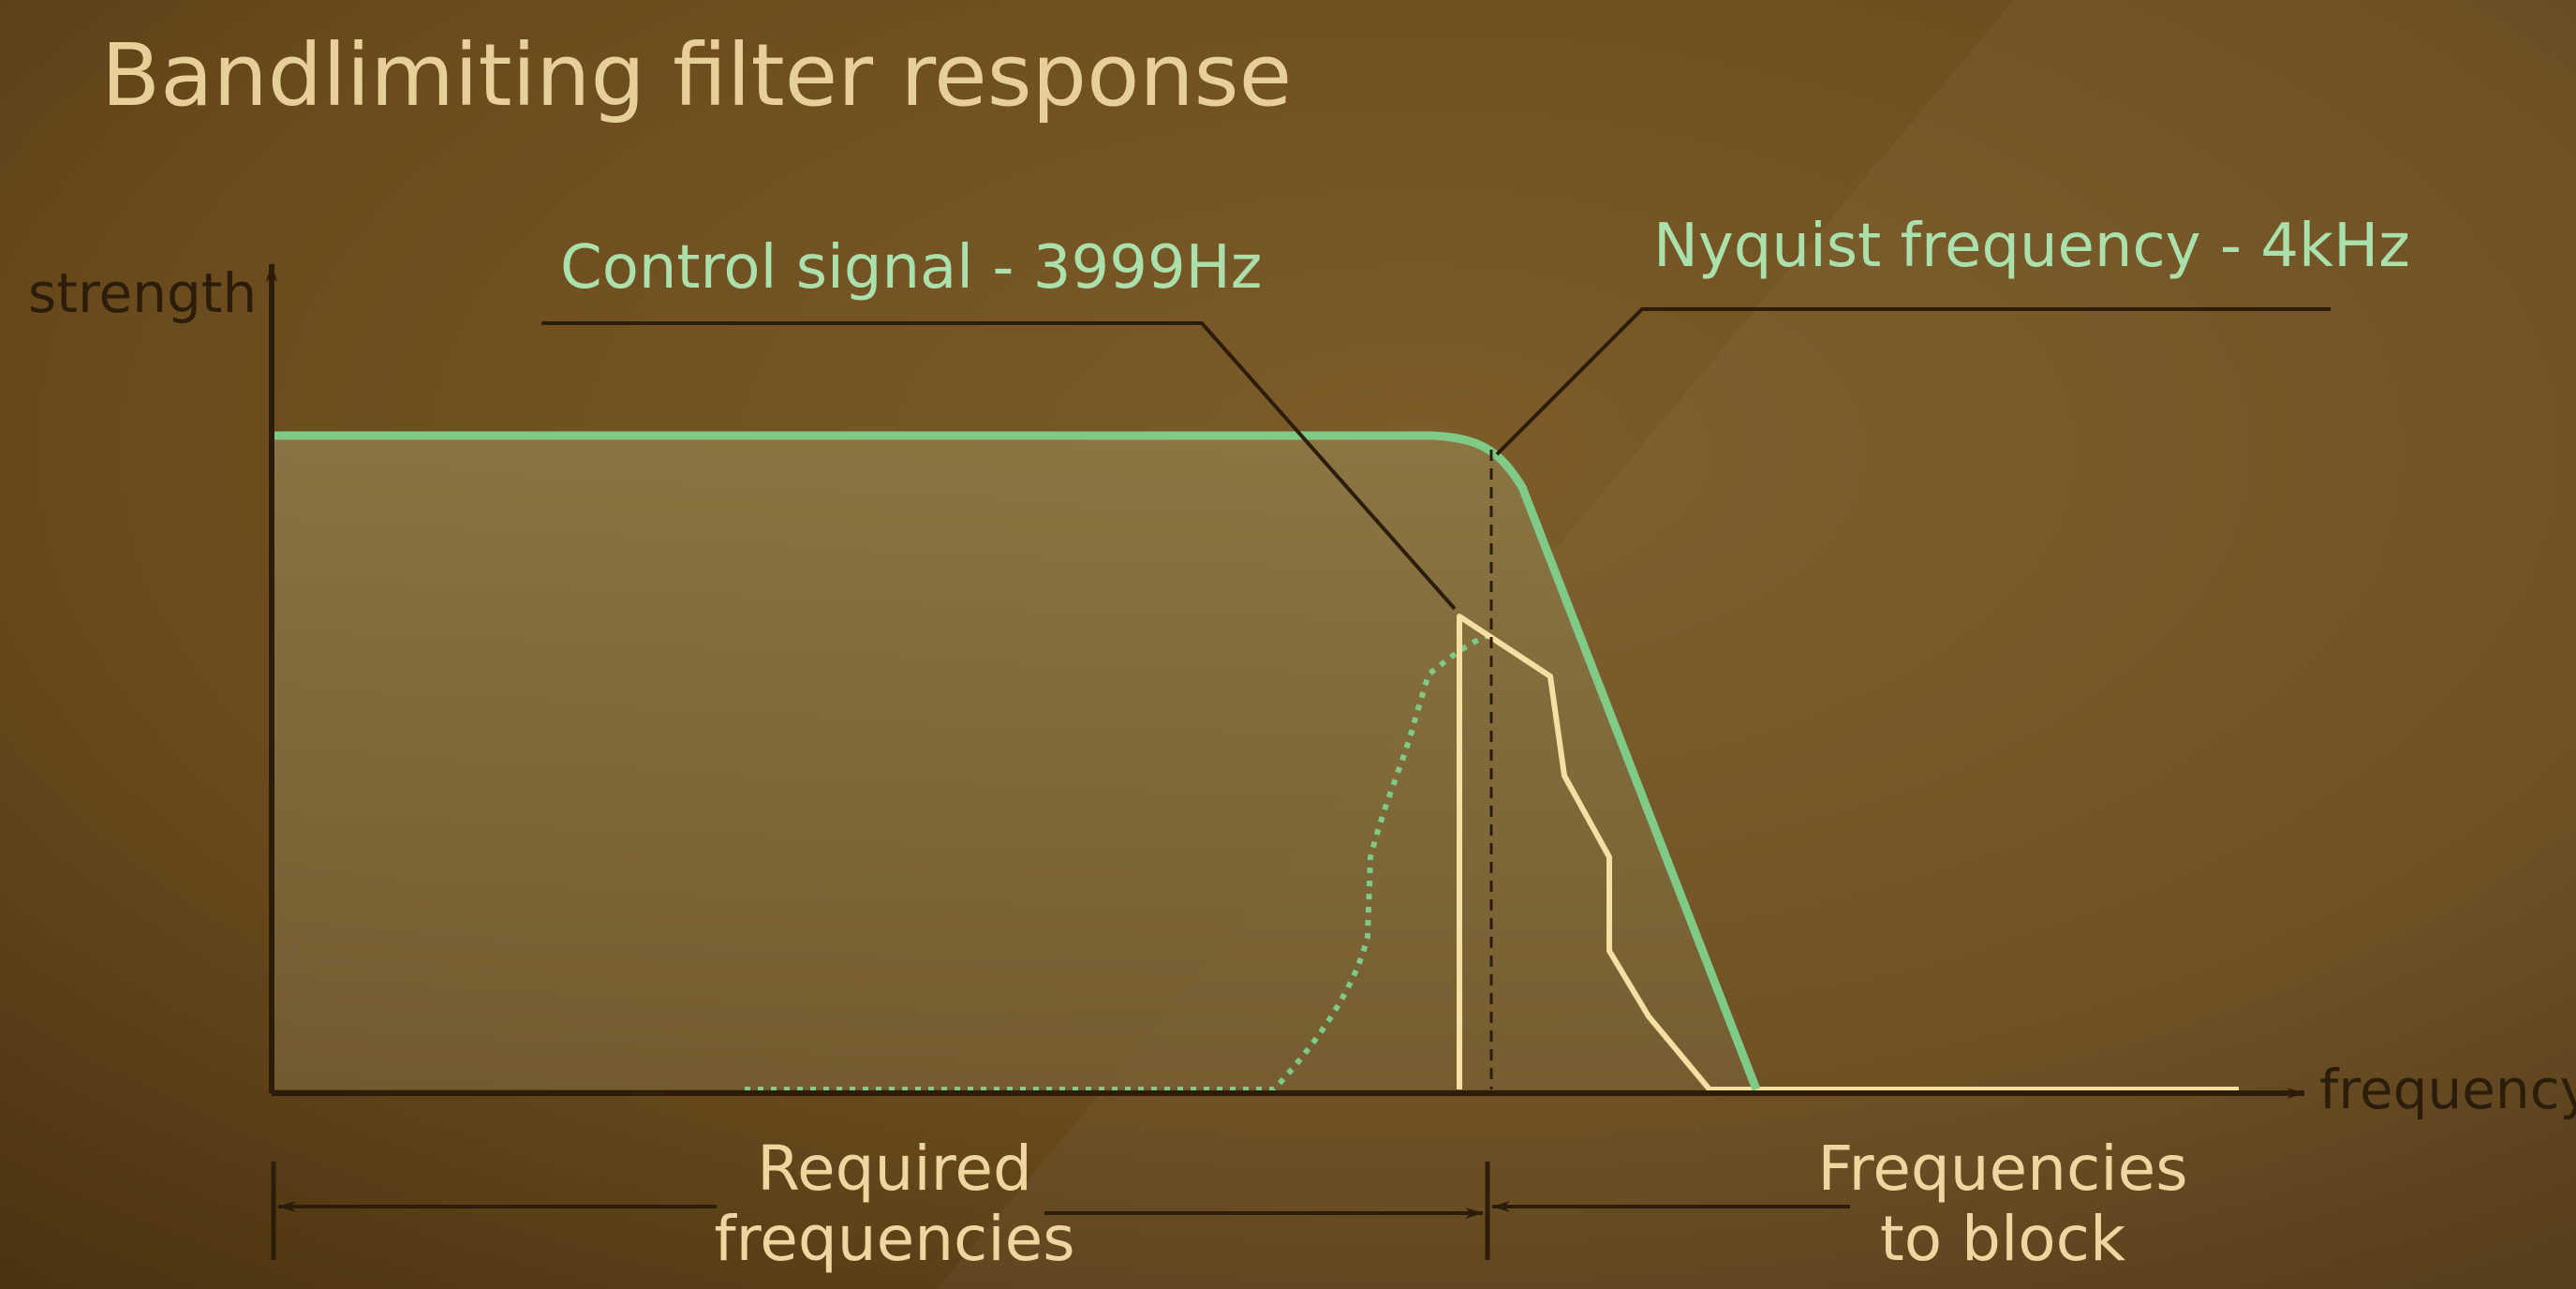  Describe the element at coordinates (2003, 1239) in the screenshot. I see `block-label-line2: to block` at that location.